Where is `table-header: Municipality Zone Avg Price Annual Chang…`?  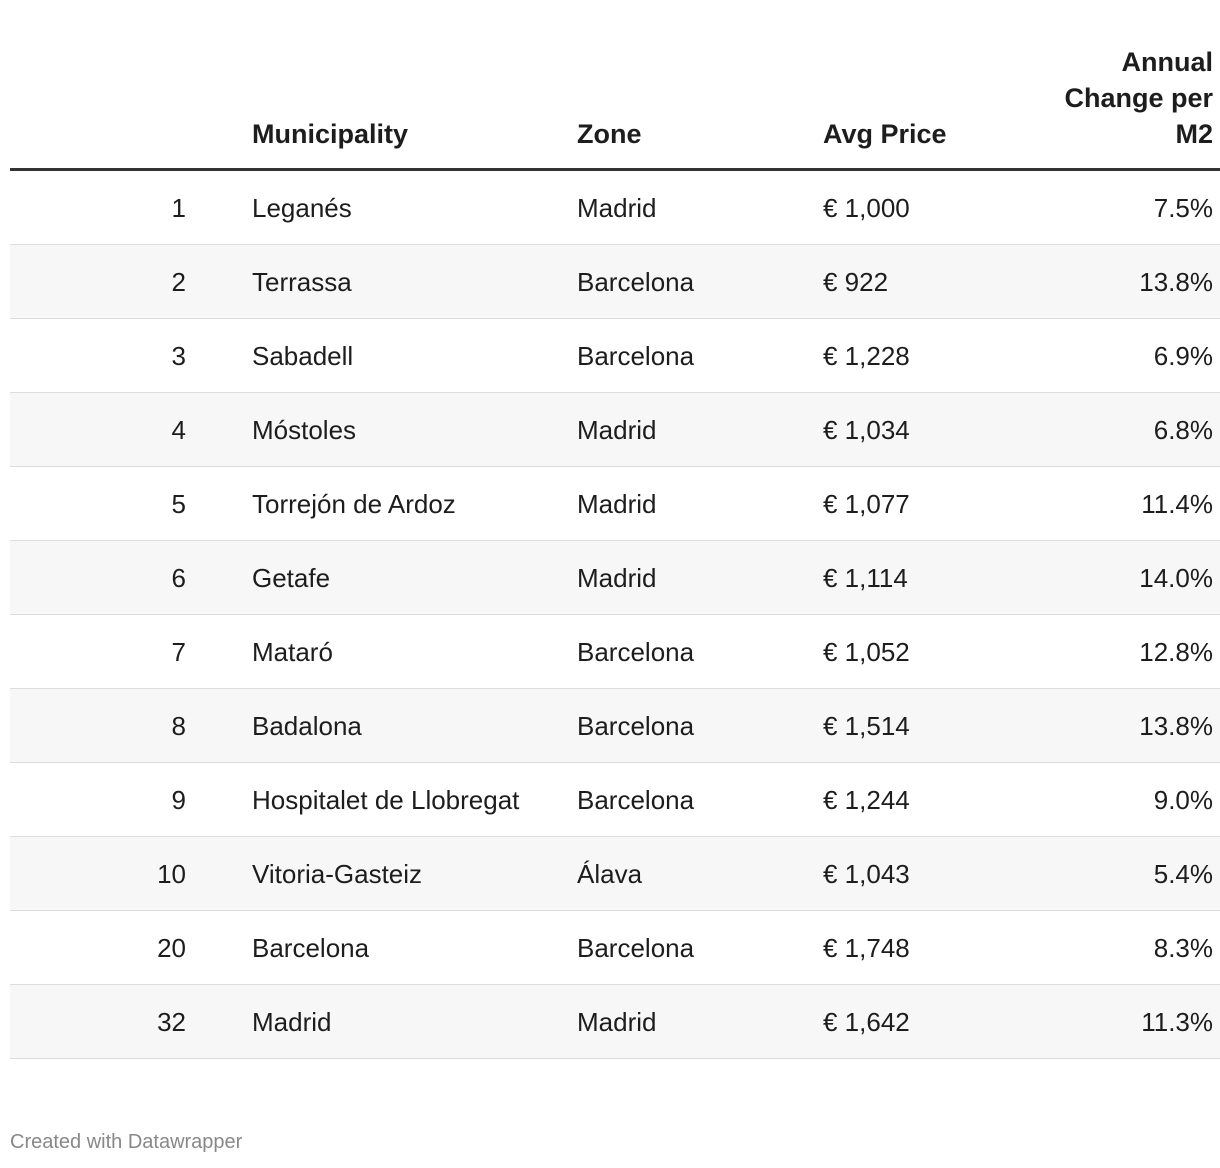
table-header: Municipality Zone Avg Price Annual Chang… is located at coordinates (615, 107).